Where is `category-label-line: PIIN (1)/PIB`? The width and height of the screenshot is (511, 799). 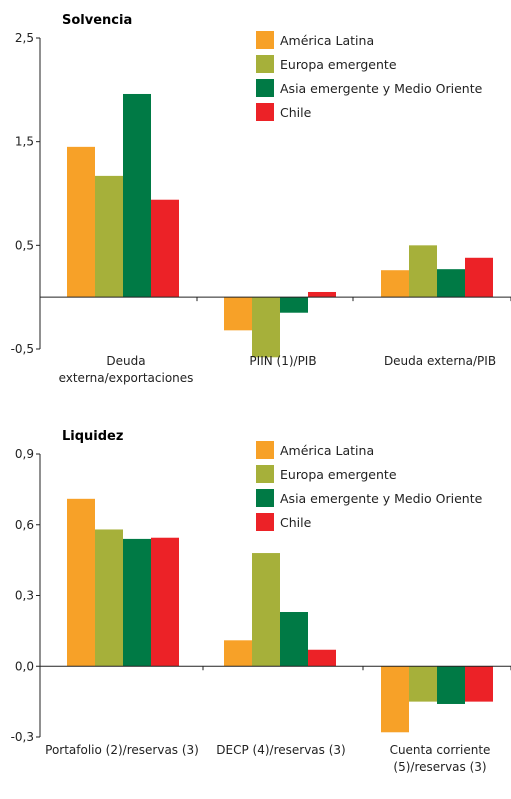
category-label-line: PIIN (1)/PIB is located at coordinates (282, 361).